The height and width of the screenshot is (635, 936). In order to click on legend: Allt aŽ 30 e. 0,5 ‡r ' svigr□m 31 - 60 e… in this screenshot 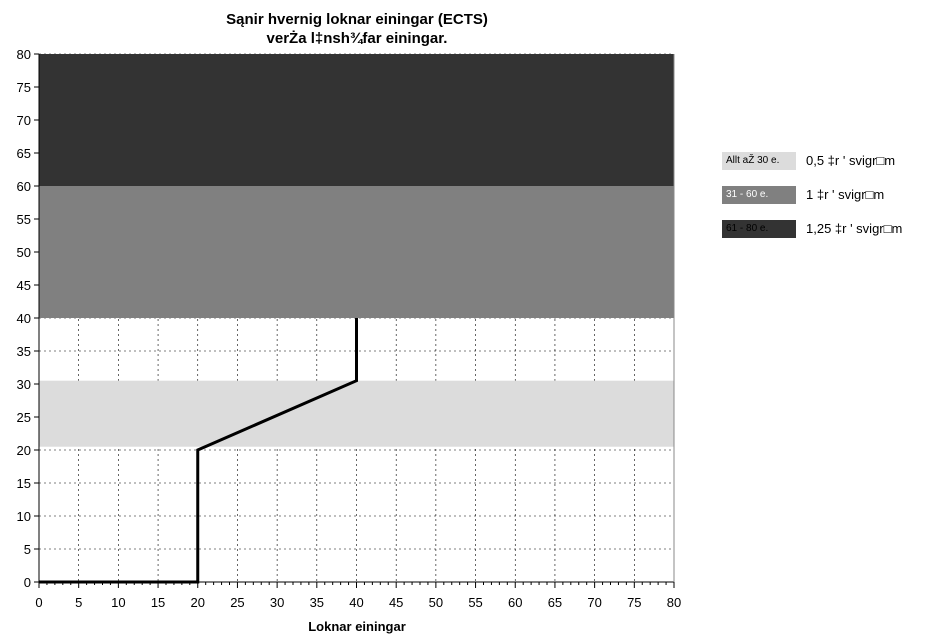, I will do `click(829, 203)`.